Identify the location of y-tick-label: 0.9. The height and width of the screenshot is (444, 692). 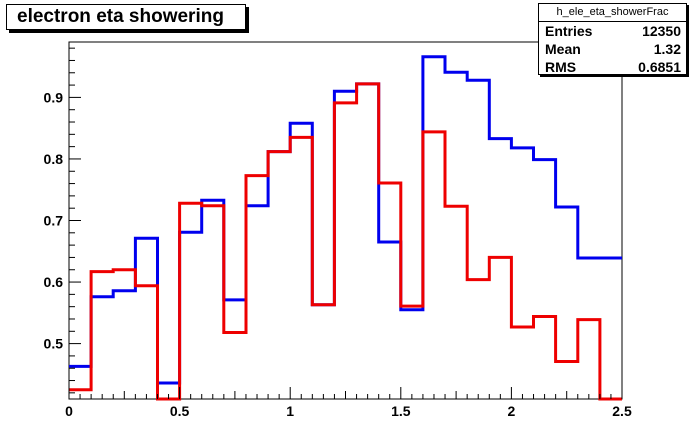
(54, 97).